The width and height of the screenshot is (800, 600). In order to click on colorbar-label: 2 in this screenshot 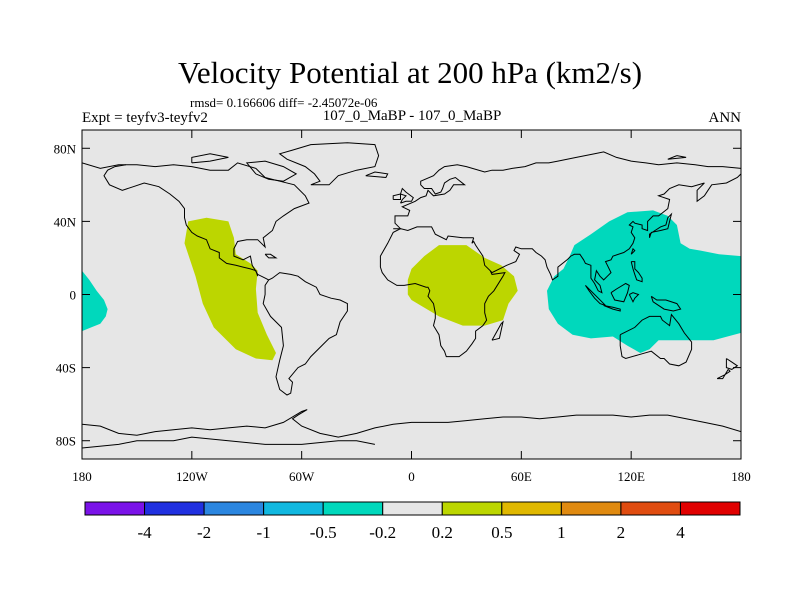, I will do `click(621, 532)`.